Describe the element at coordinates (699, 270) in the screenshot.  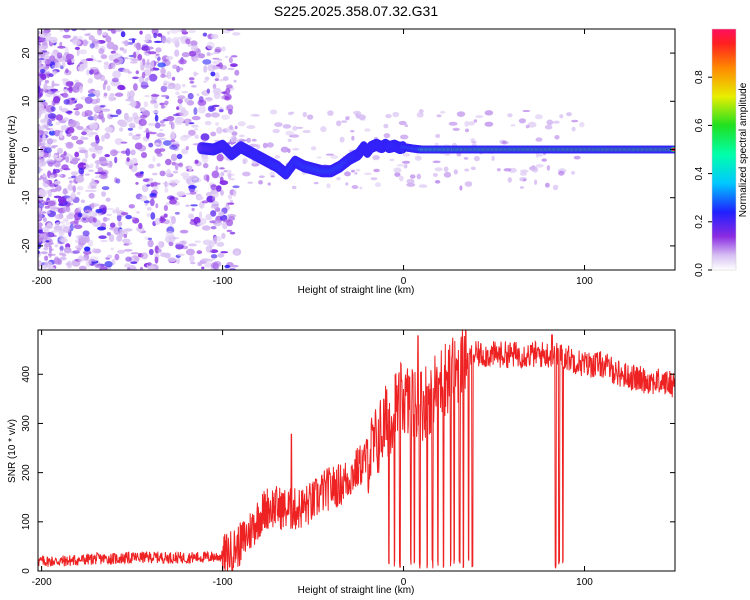
I see `colorbar-tick-label: 0.0` at that location.